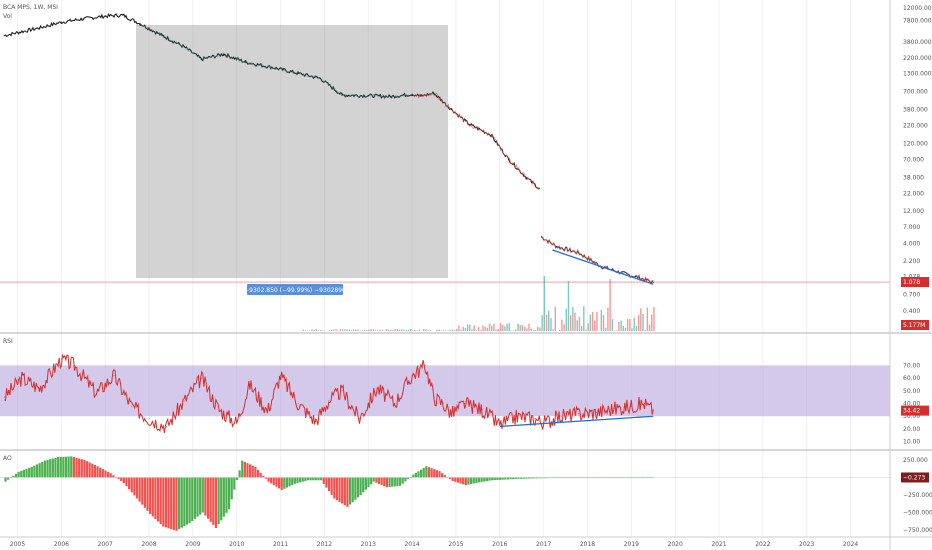 The height and width of the screenshot is (550, 932). What do you see at coordinates (30, 7) in the screenshot?
I see `symbol-legend: BCA MPS, 1W, MSI` at bounding box center [30, 7].